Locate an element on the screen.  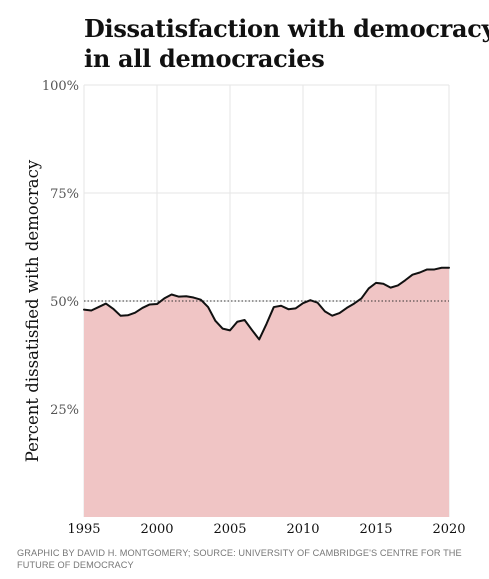
x-tick-label-2010: 2010 is located at coordinates (302, 529).